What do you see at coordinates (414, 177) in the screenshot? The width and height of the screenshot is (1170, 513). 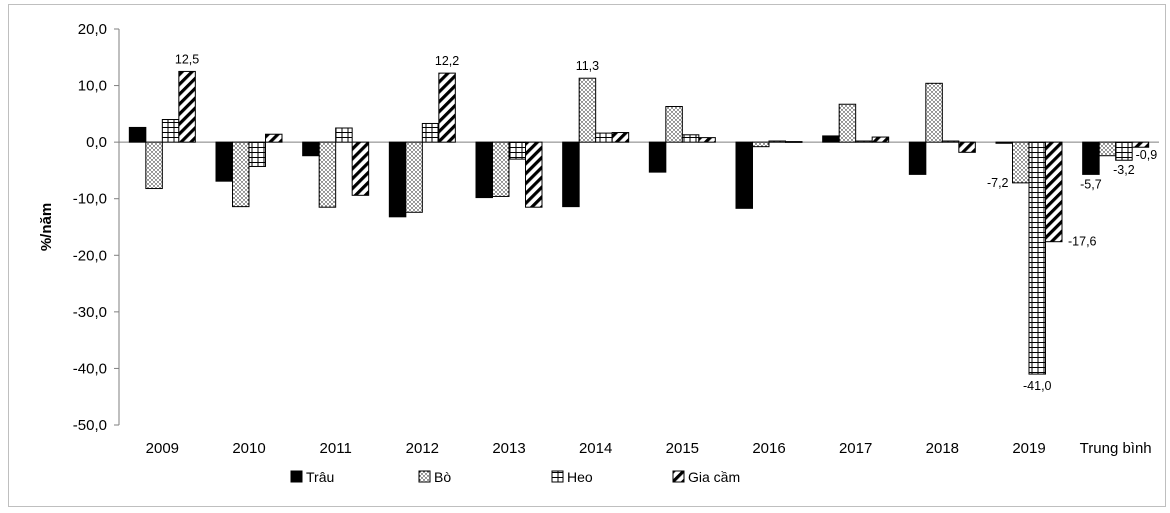 I see `bar-bò-2012` at bounding box center [414, 177].